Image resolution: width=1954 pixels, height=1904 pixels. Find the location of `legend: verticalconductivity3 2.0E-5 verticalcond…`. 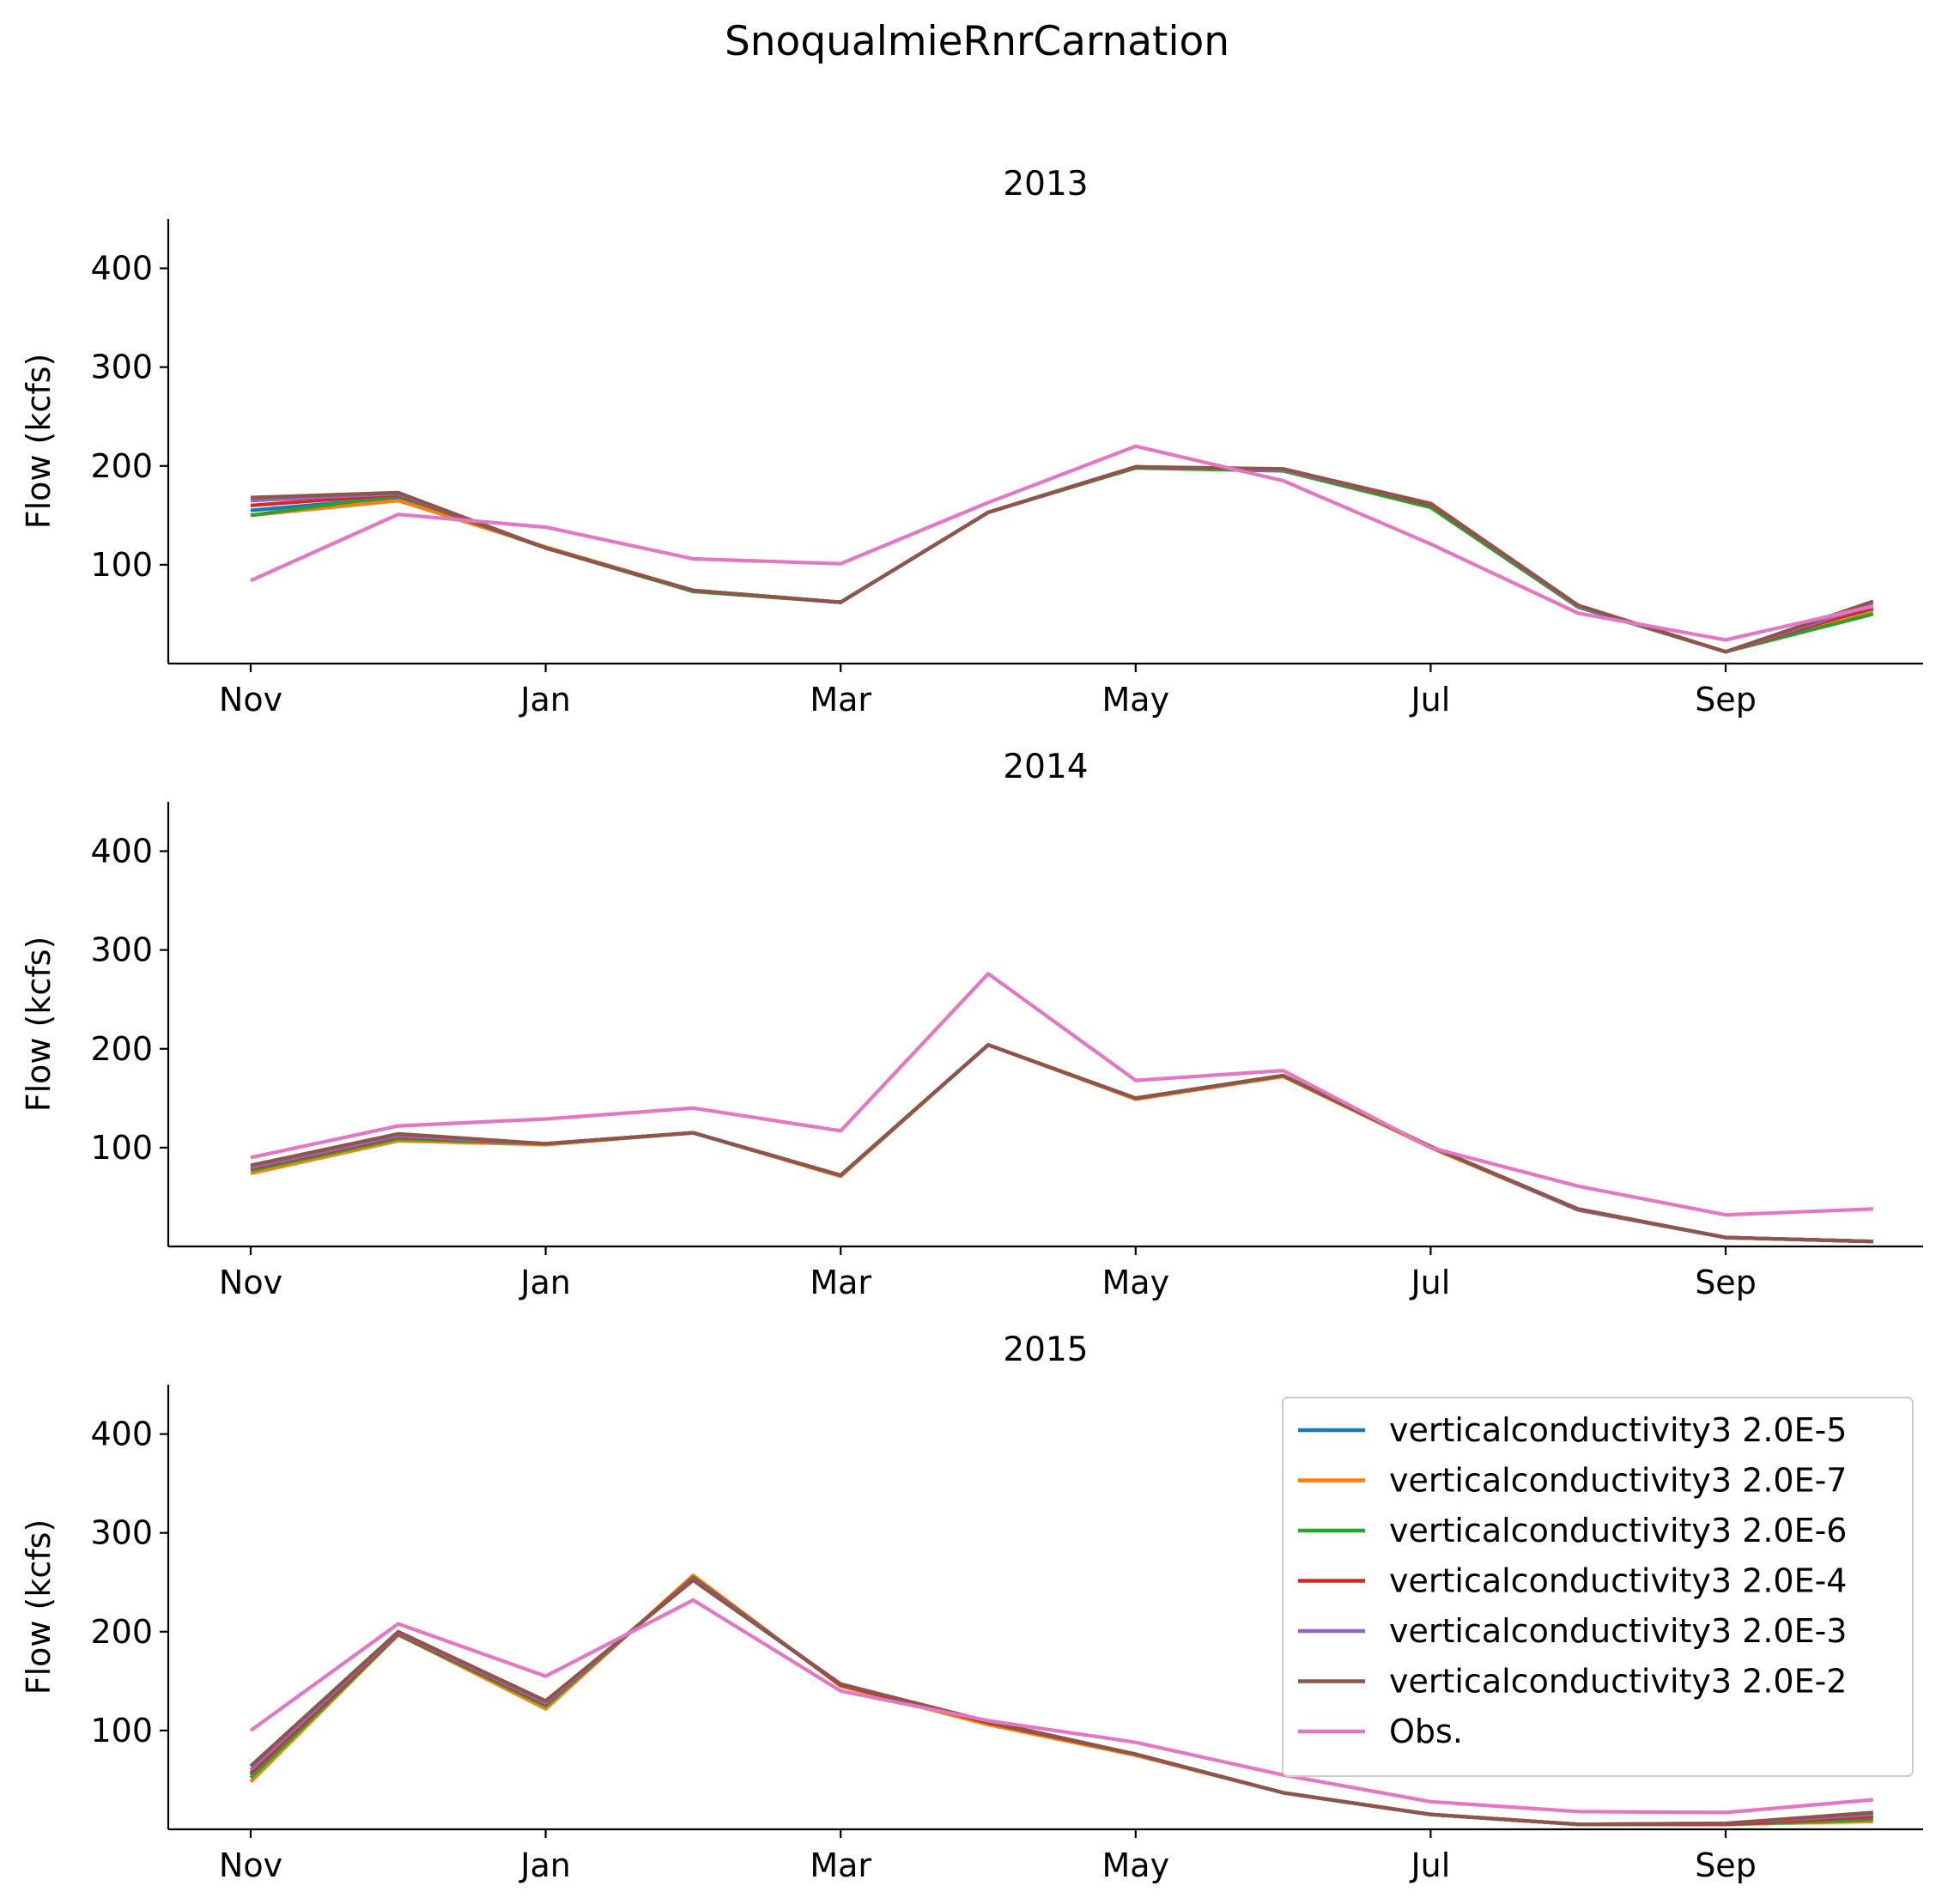

legend: verticalconductivity3 2.0E-5 verticalcond… is located at coordinates (1598, 1587).